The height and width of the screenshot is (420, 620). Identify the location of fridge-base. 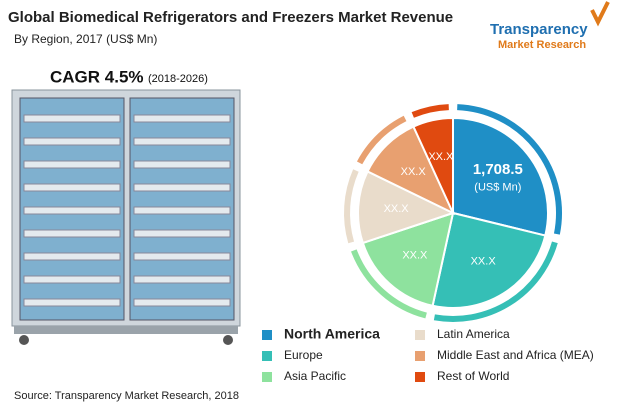
(126, 330).